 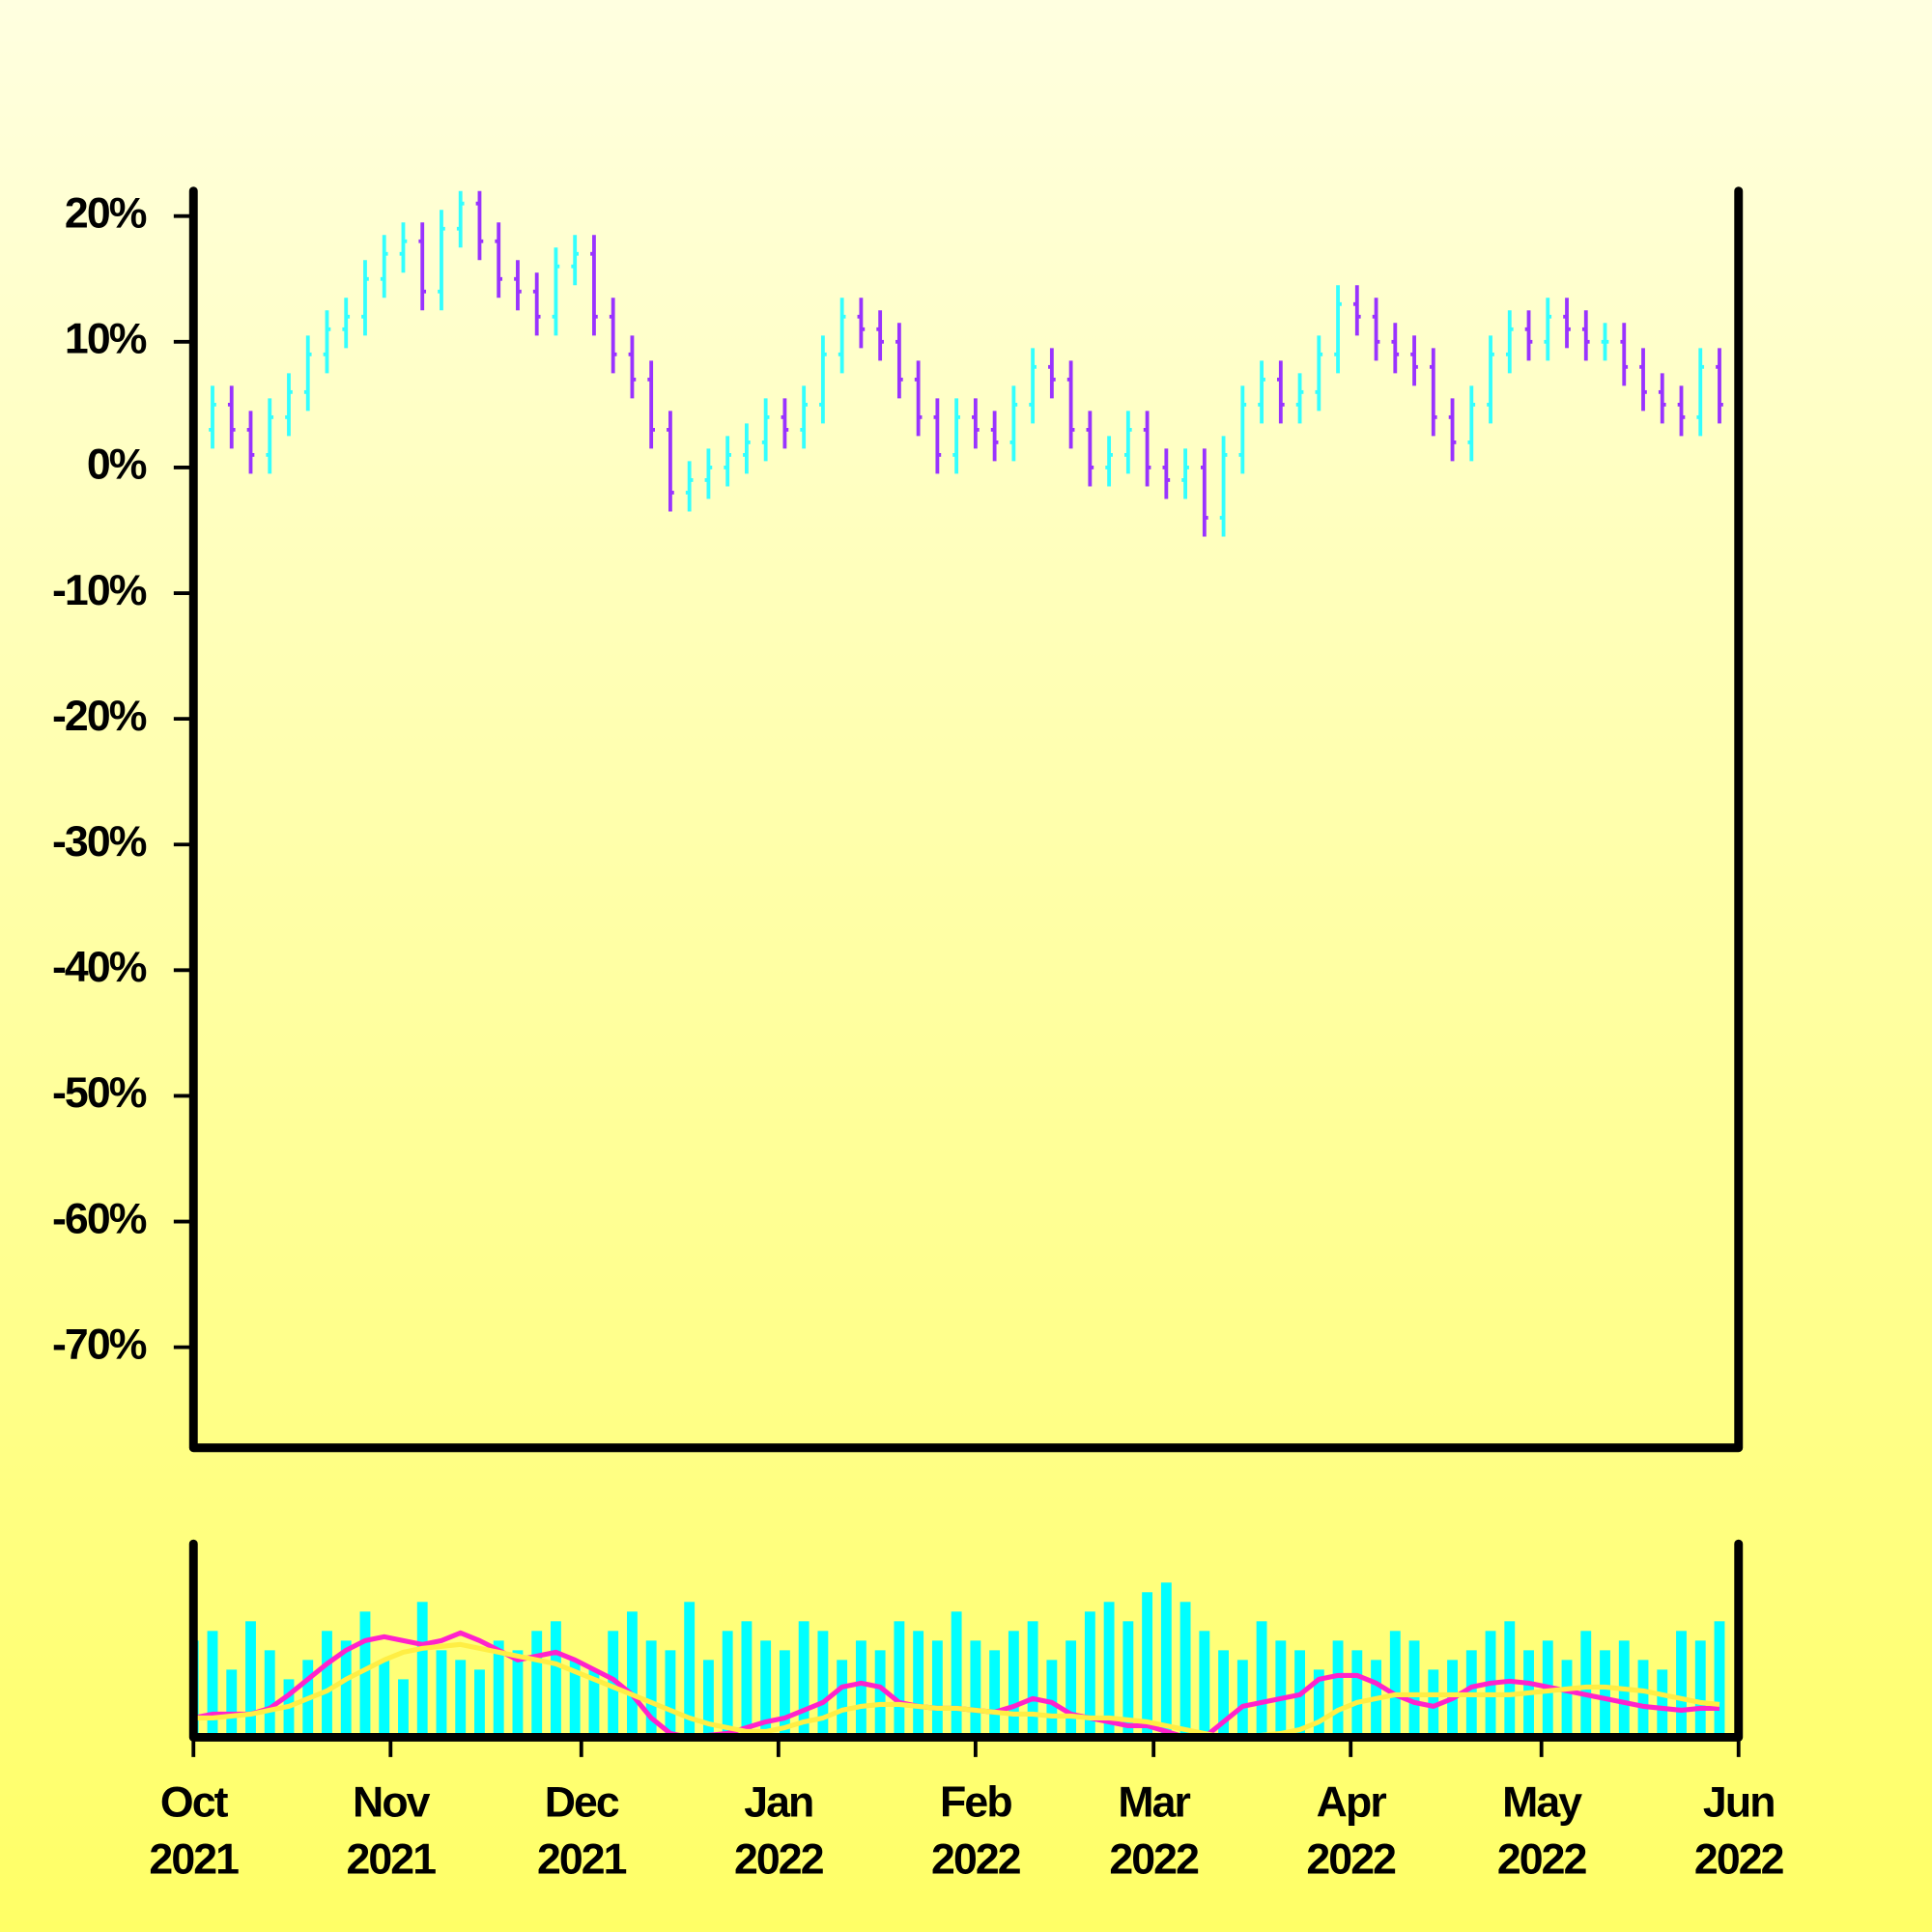 What do you see at coordinates (958, 363) in the screenshot?
I see `price-plot` at bounding box center [958, 363].